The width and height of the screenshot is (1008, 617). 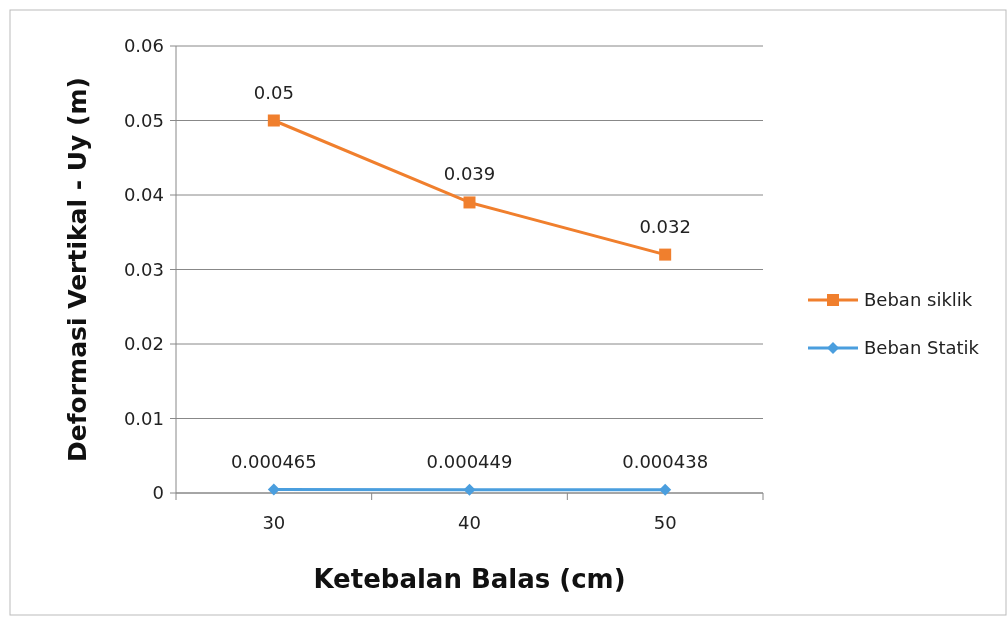 I want to click on x-tick-label: 40, so click(x=469, y=522).